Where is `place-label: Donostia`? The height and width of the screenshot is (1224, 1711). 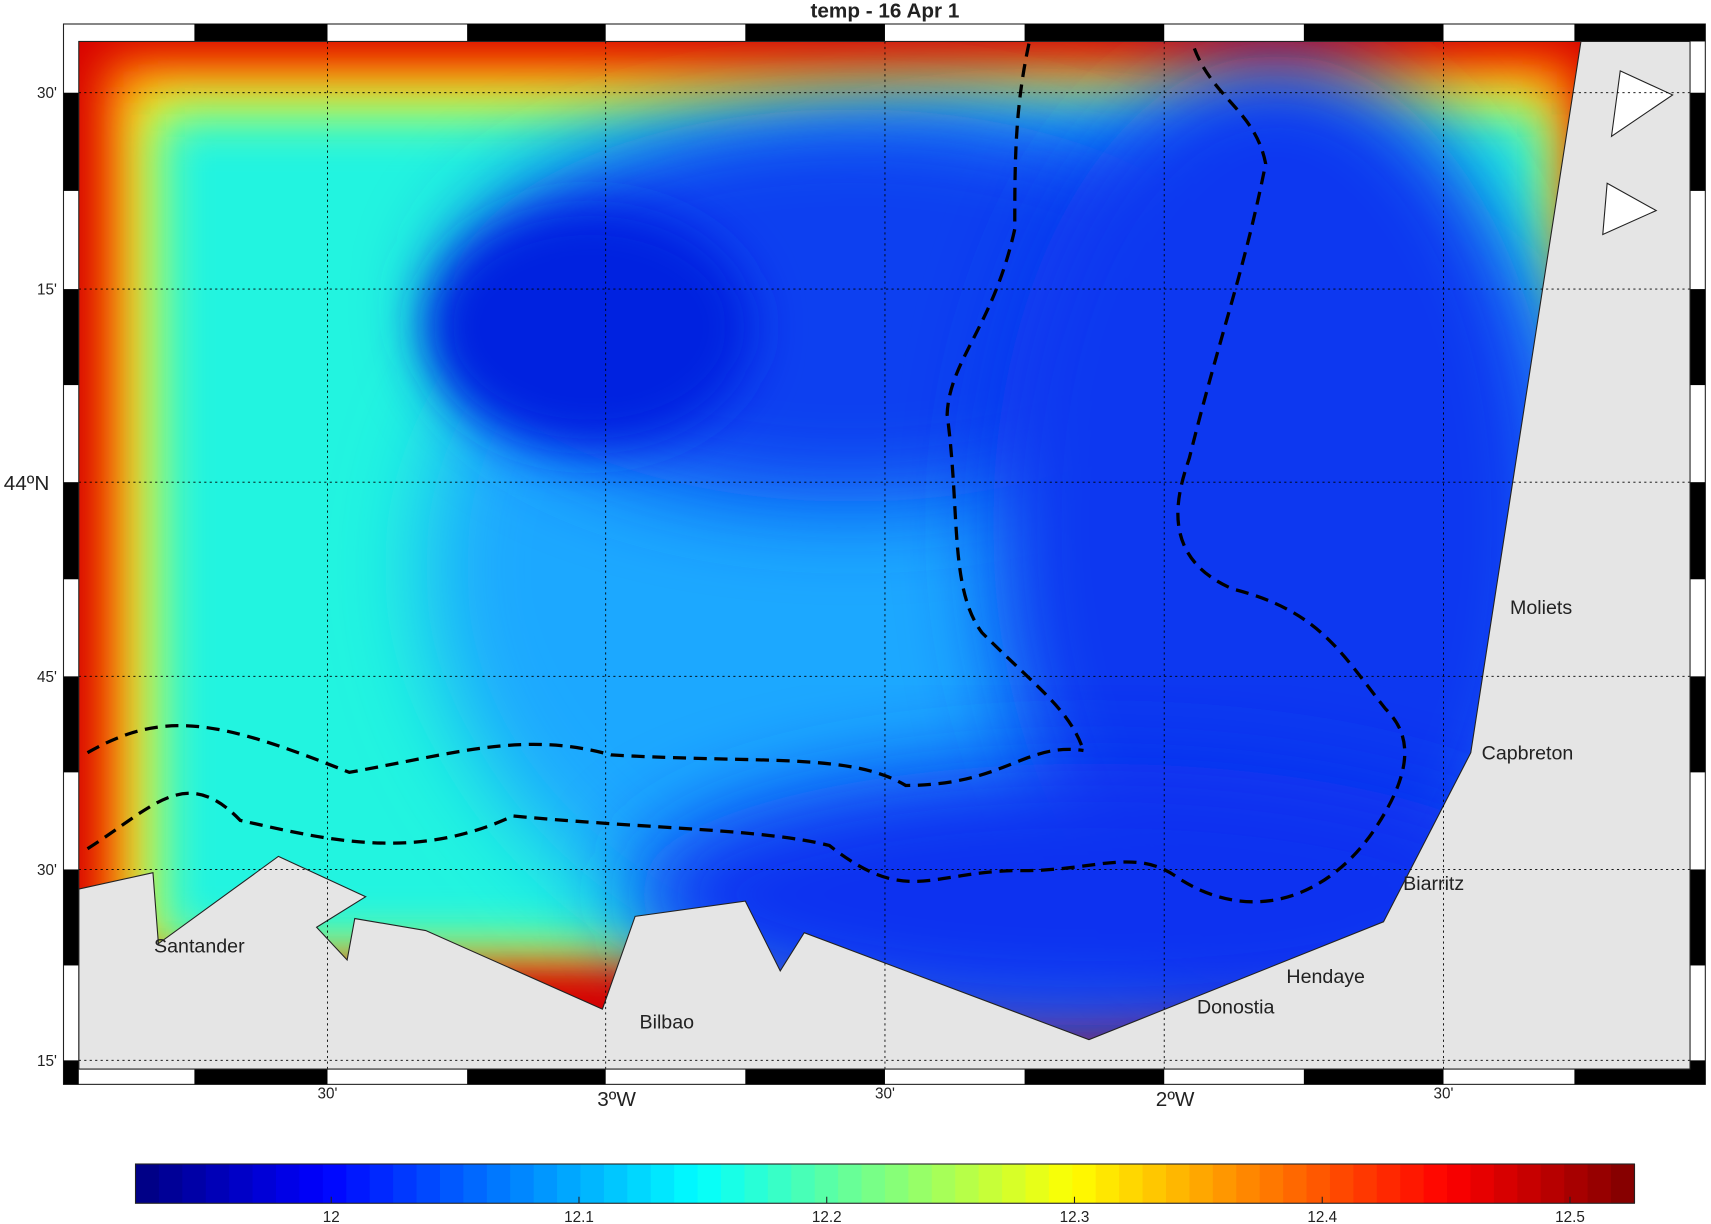
place-label: Donostia is located at coordinates (1236, 1007).